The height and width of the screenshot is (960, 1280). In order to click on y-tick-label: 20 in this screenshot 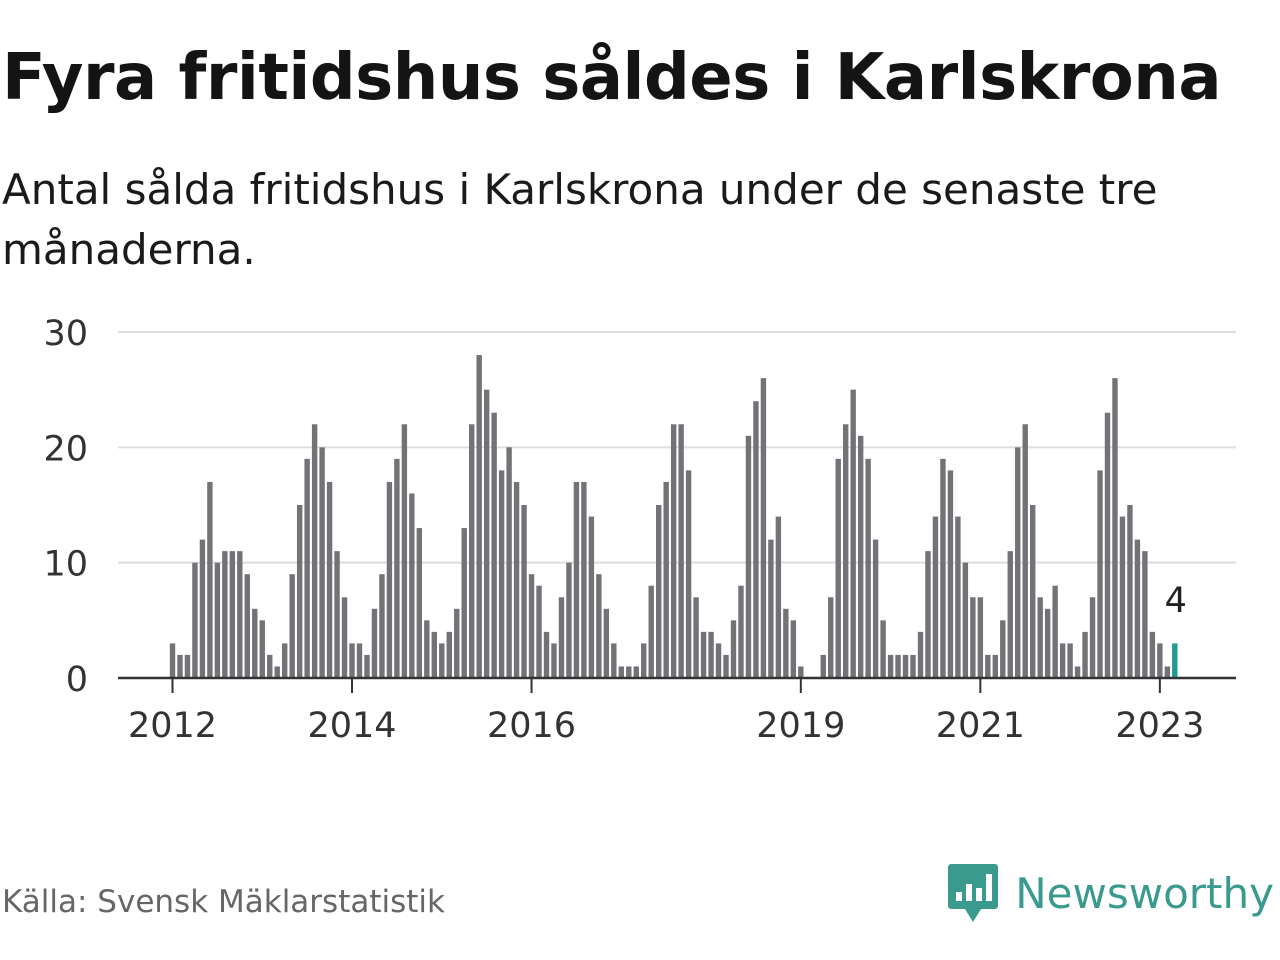, I will do `click(65, 449)`.